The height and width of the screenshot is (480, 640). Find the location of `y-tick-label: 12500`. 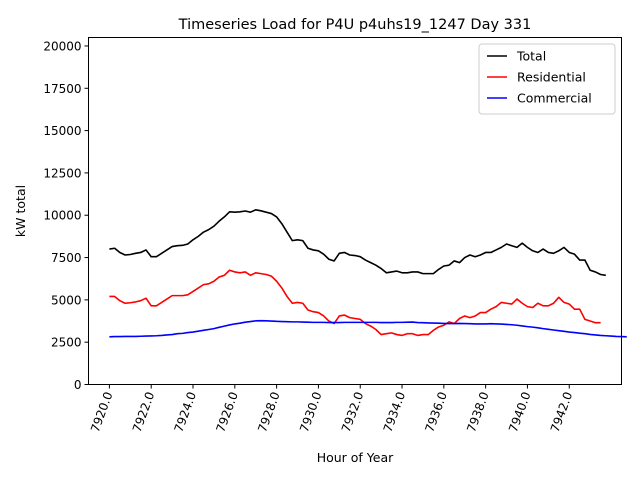

y-tick-label: 12500 is located at coordinates (62, 173).